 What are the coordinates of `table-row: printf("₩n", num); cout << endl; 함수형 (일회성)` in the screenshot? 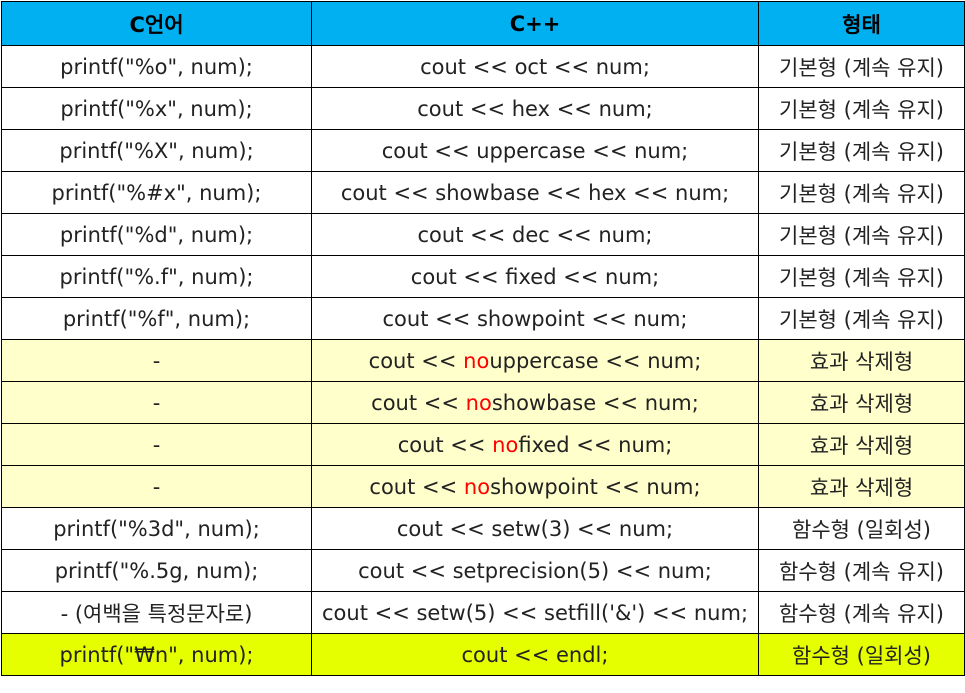 It's located at (483, 654).